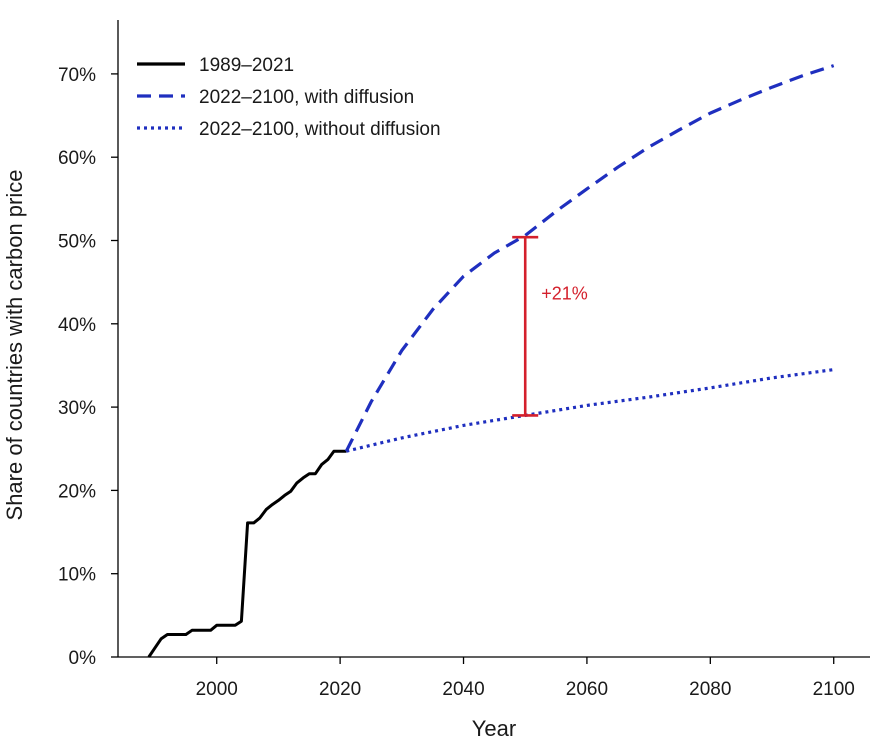 The image size is (885, 746). What do you see at coordinates (77, 75) in the screenshot?
I see `y-tick-label: 70%` at bounding box center [77, 75].